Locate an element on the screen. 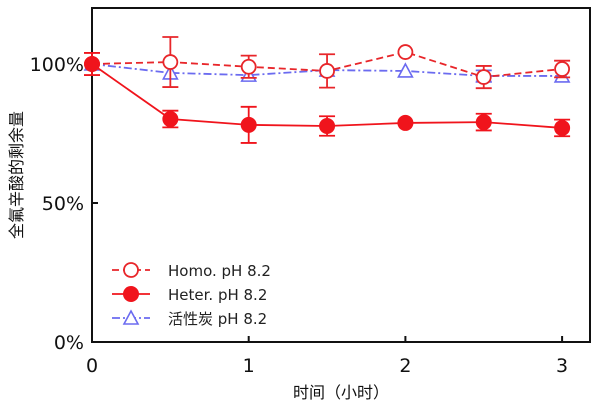 The image size is (600, 407). legend-label: Homo. pH 8.2 is located at coordinates (219, 271).